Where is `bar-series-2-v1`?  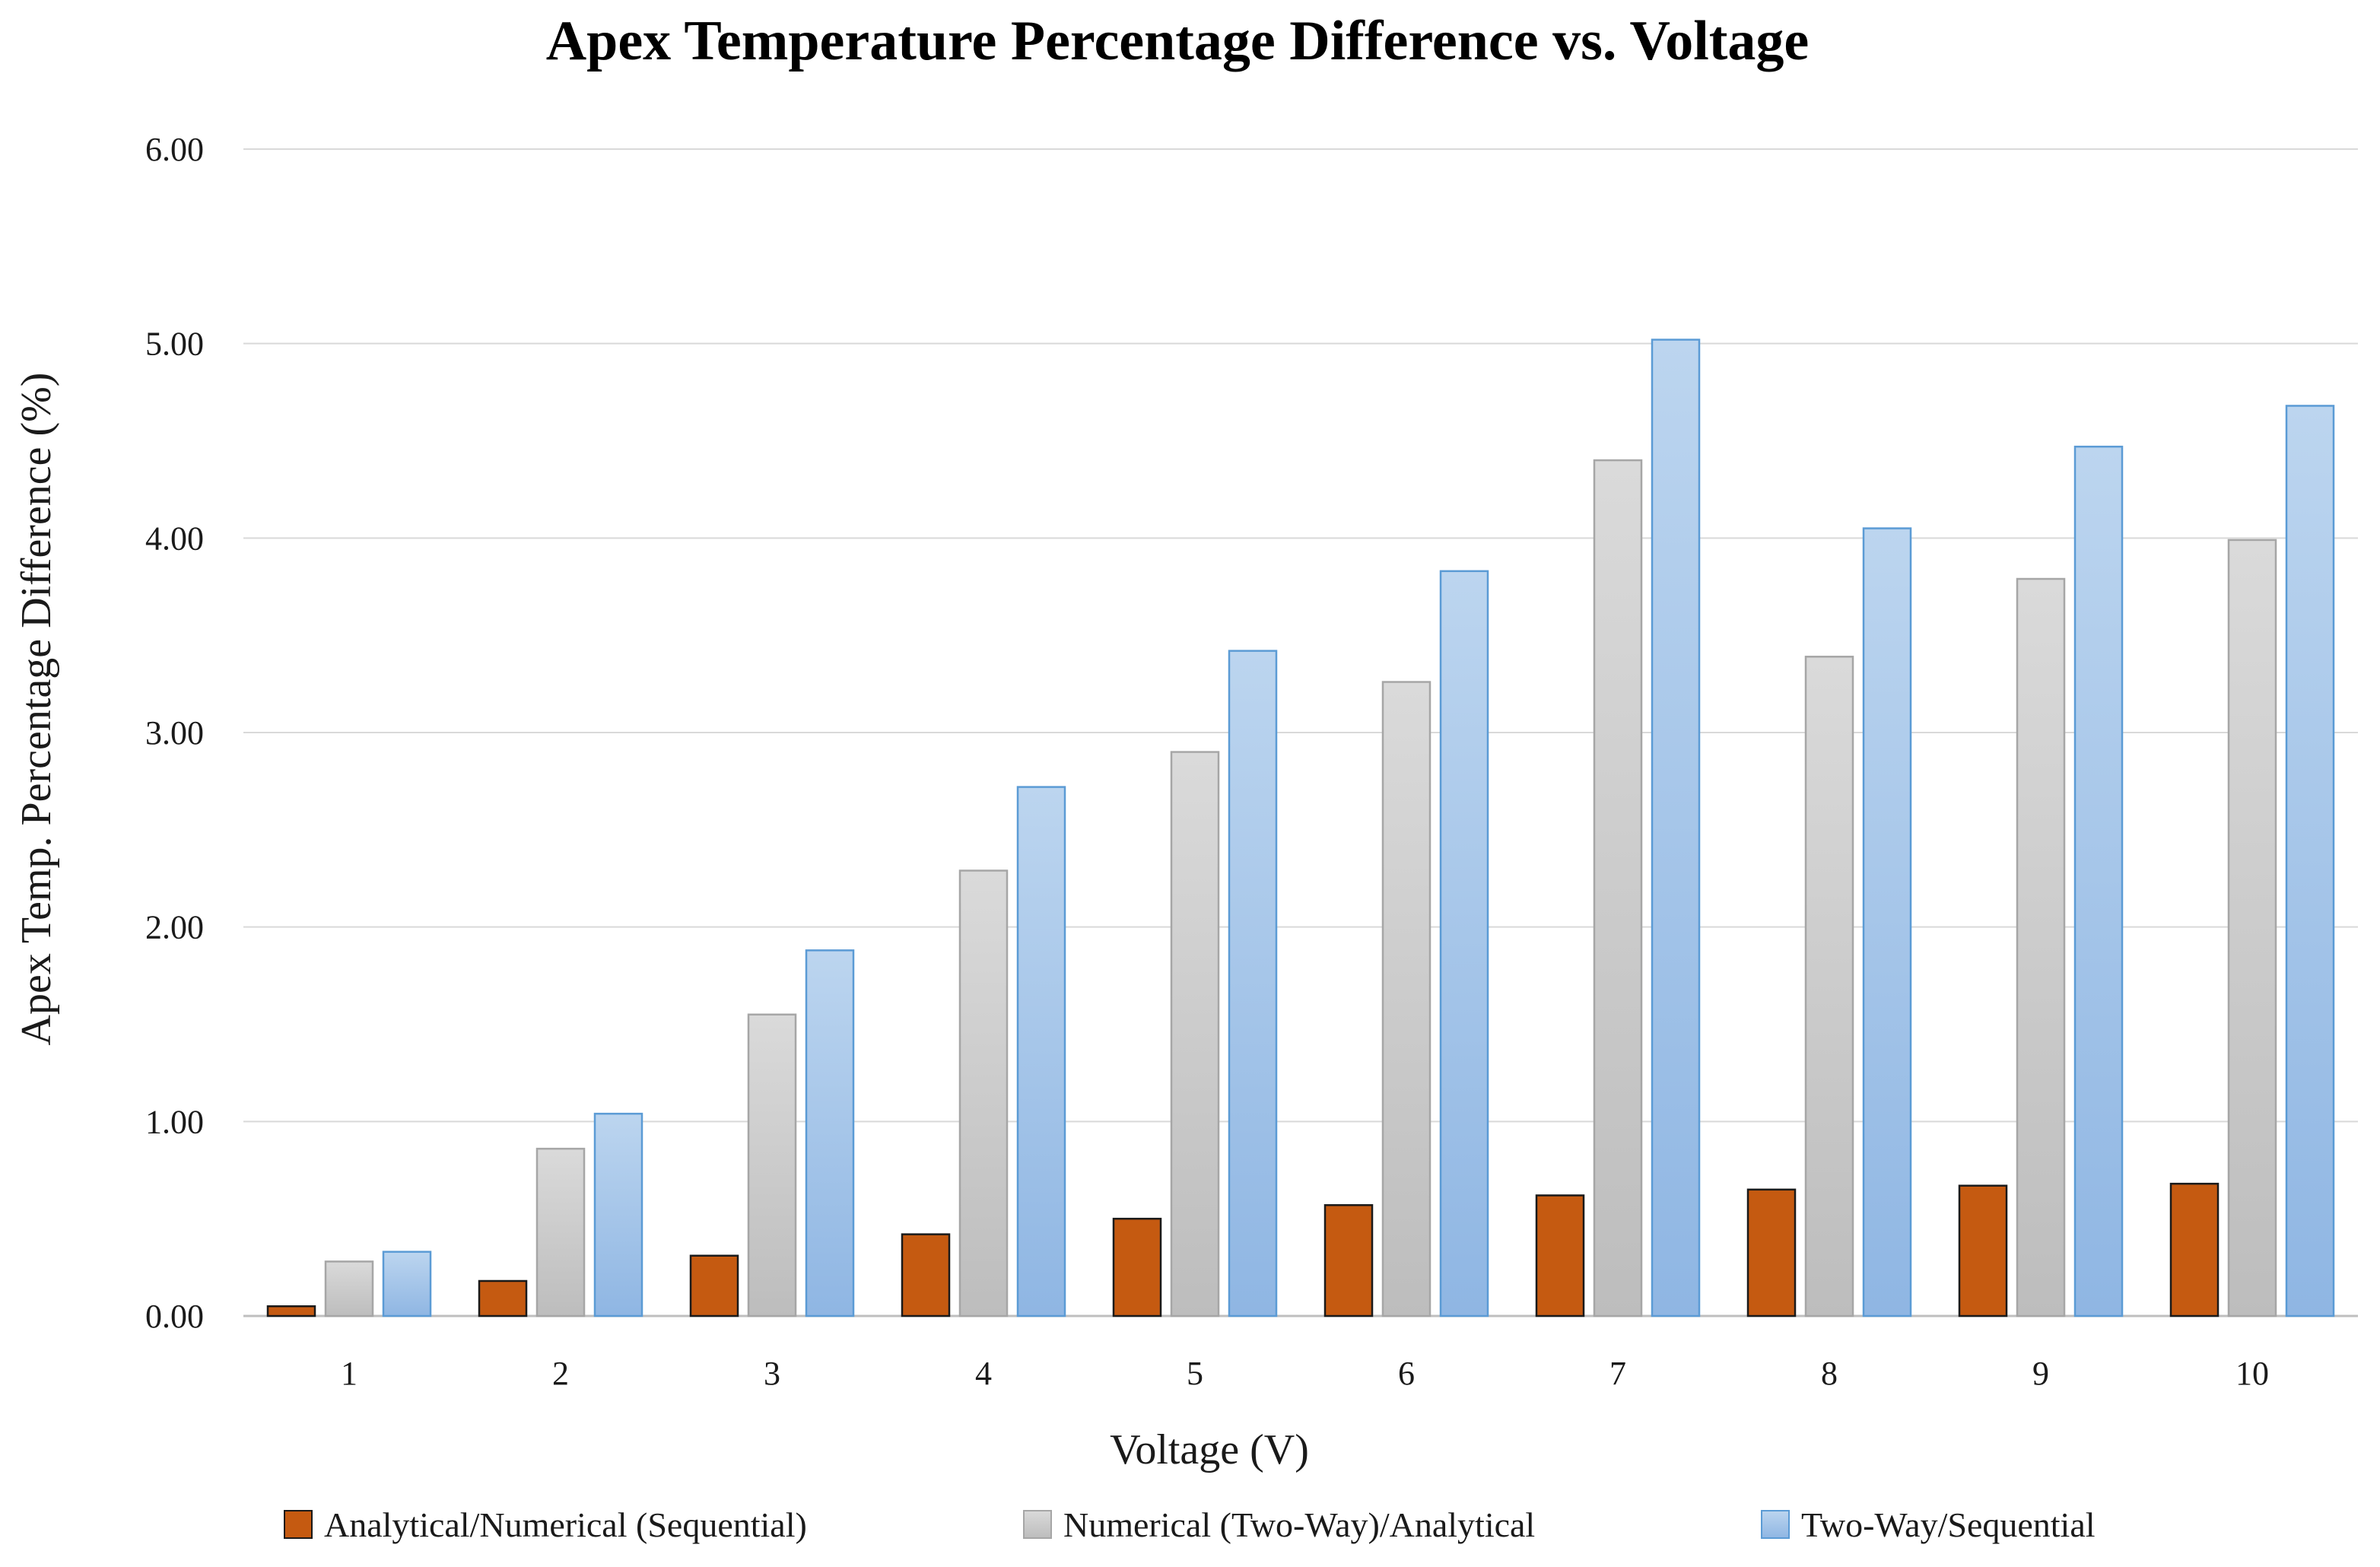
bar-series-2-v1 is located at coordinates (349, 1288).